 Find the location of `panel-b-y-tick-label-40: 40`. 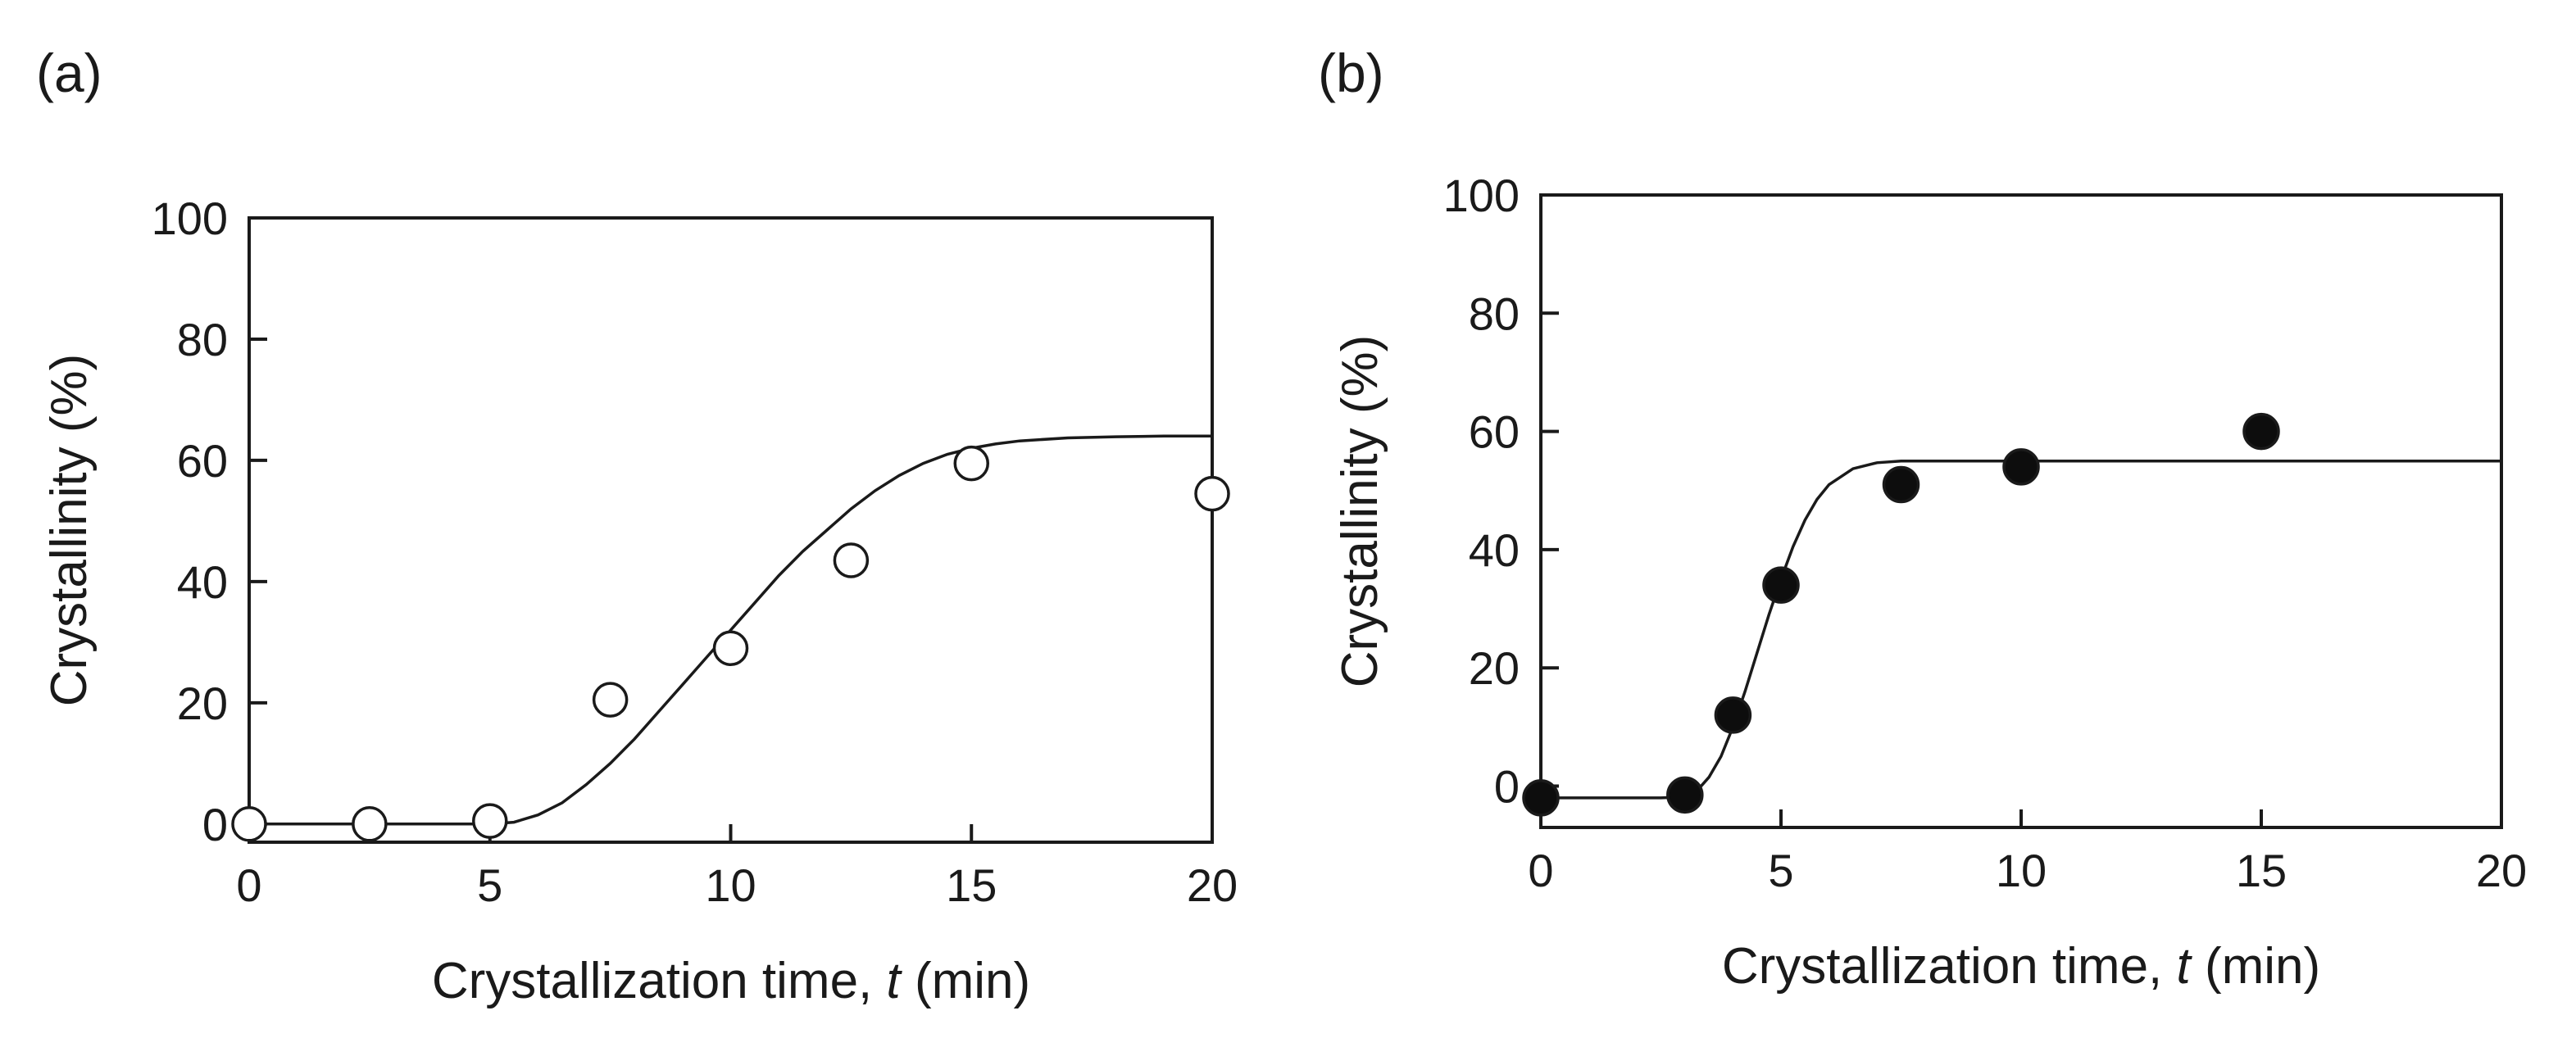

panel-b-y-tick-label-40: 40 is located at coordinates (1494, 550).